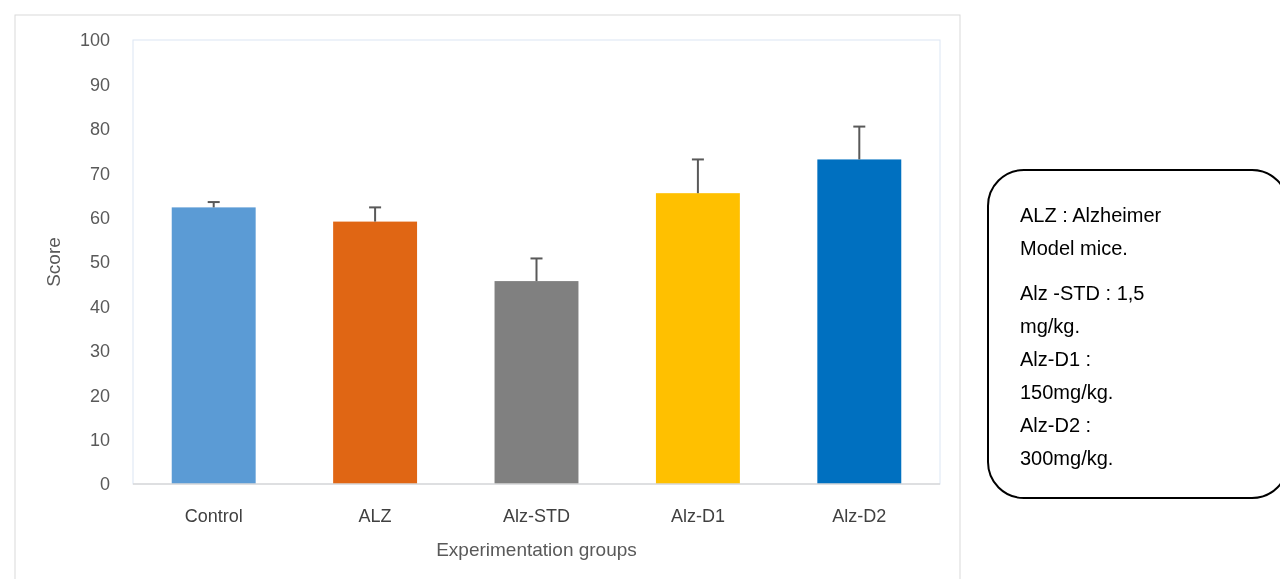  I want to click on y-tick-label: 60, so click(99, 217).